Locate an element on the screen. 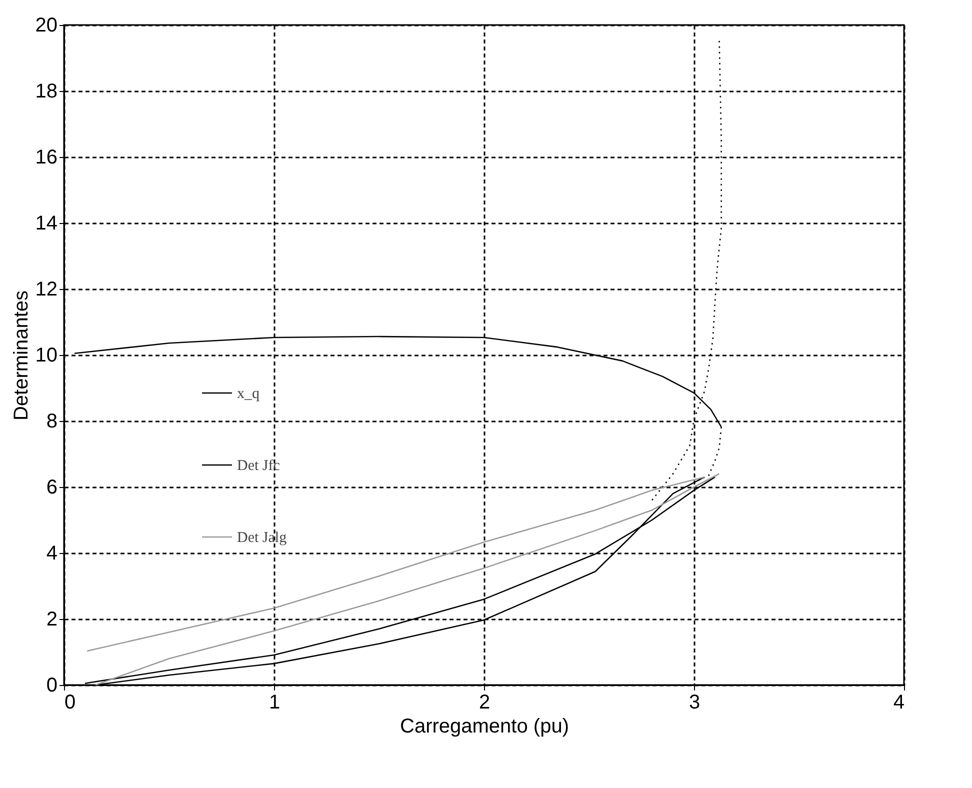 This screenshot has width=972, height=788. y-tick-label: 14 is located at coordinates (46, 223).